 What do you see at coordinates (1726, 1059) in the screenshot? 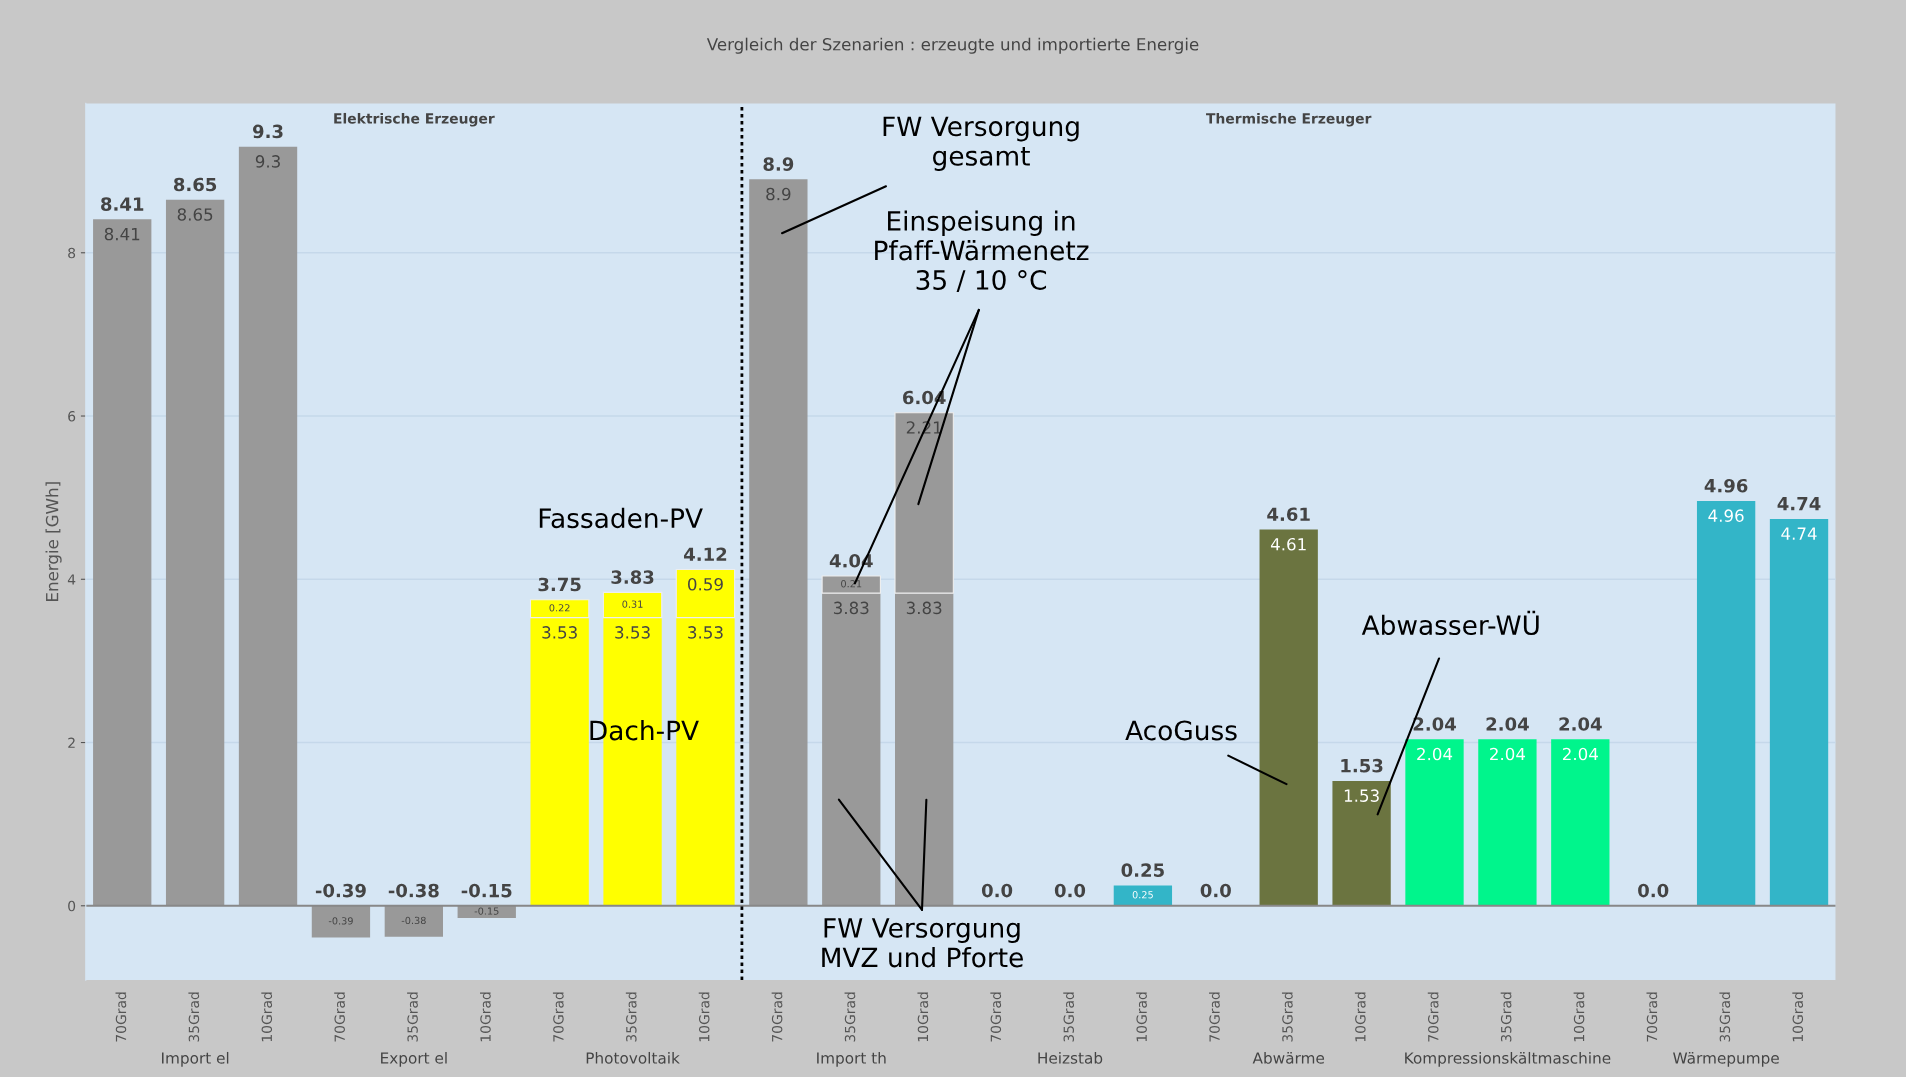
I see `text: Wärmepumpe` at bounding box center [1726, 1059].